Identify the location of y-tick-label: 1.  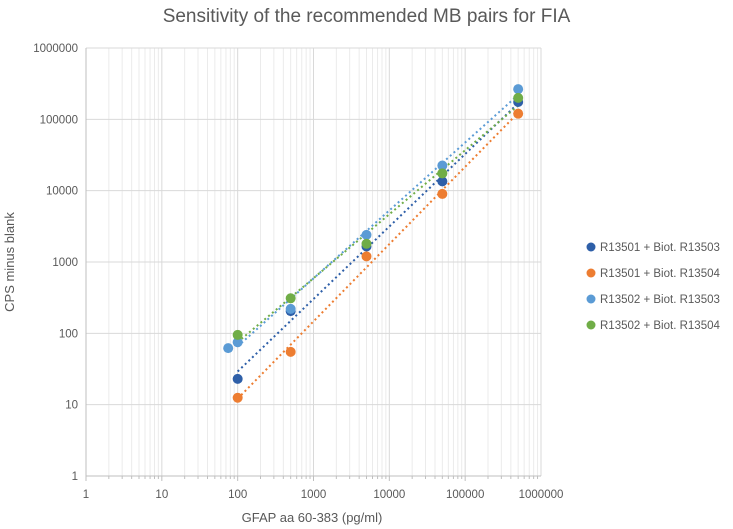
(75, 477).